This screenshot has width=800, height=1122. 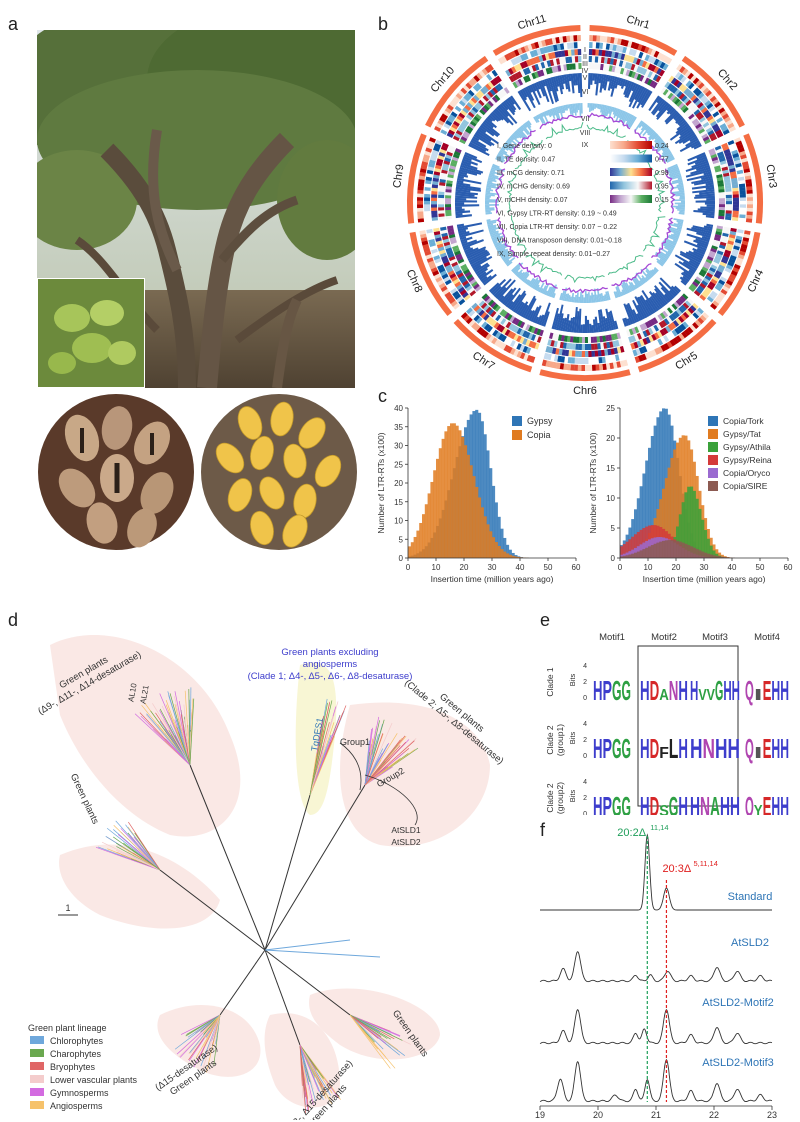 What do you see at coordinates (517, 435) in the screenshot?
I see `legend-swatch` at bounding box center [517, 435].